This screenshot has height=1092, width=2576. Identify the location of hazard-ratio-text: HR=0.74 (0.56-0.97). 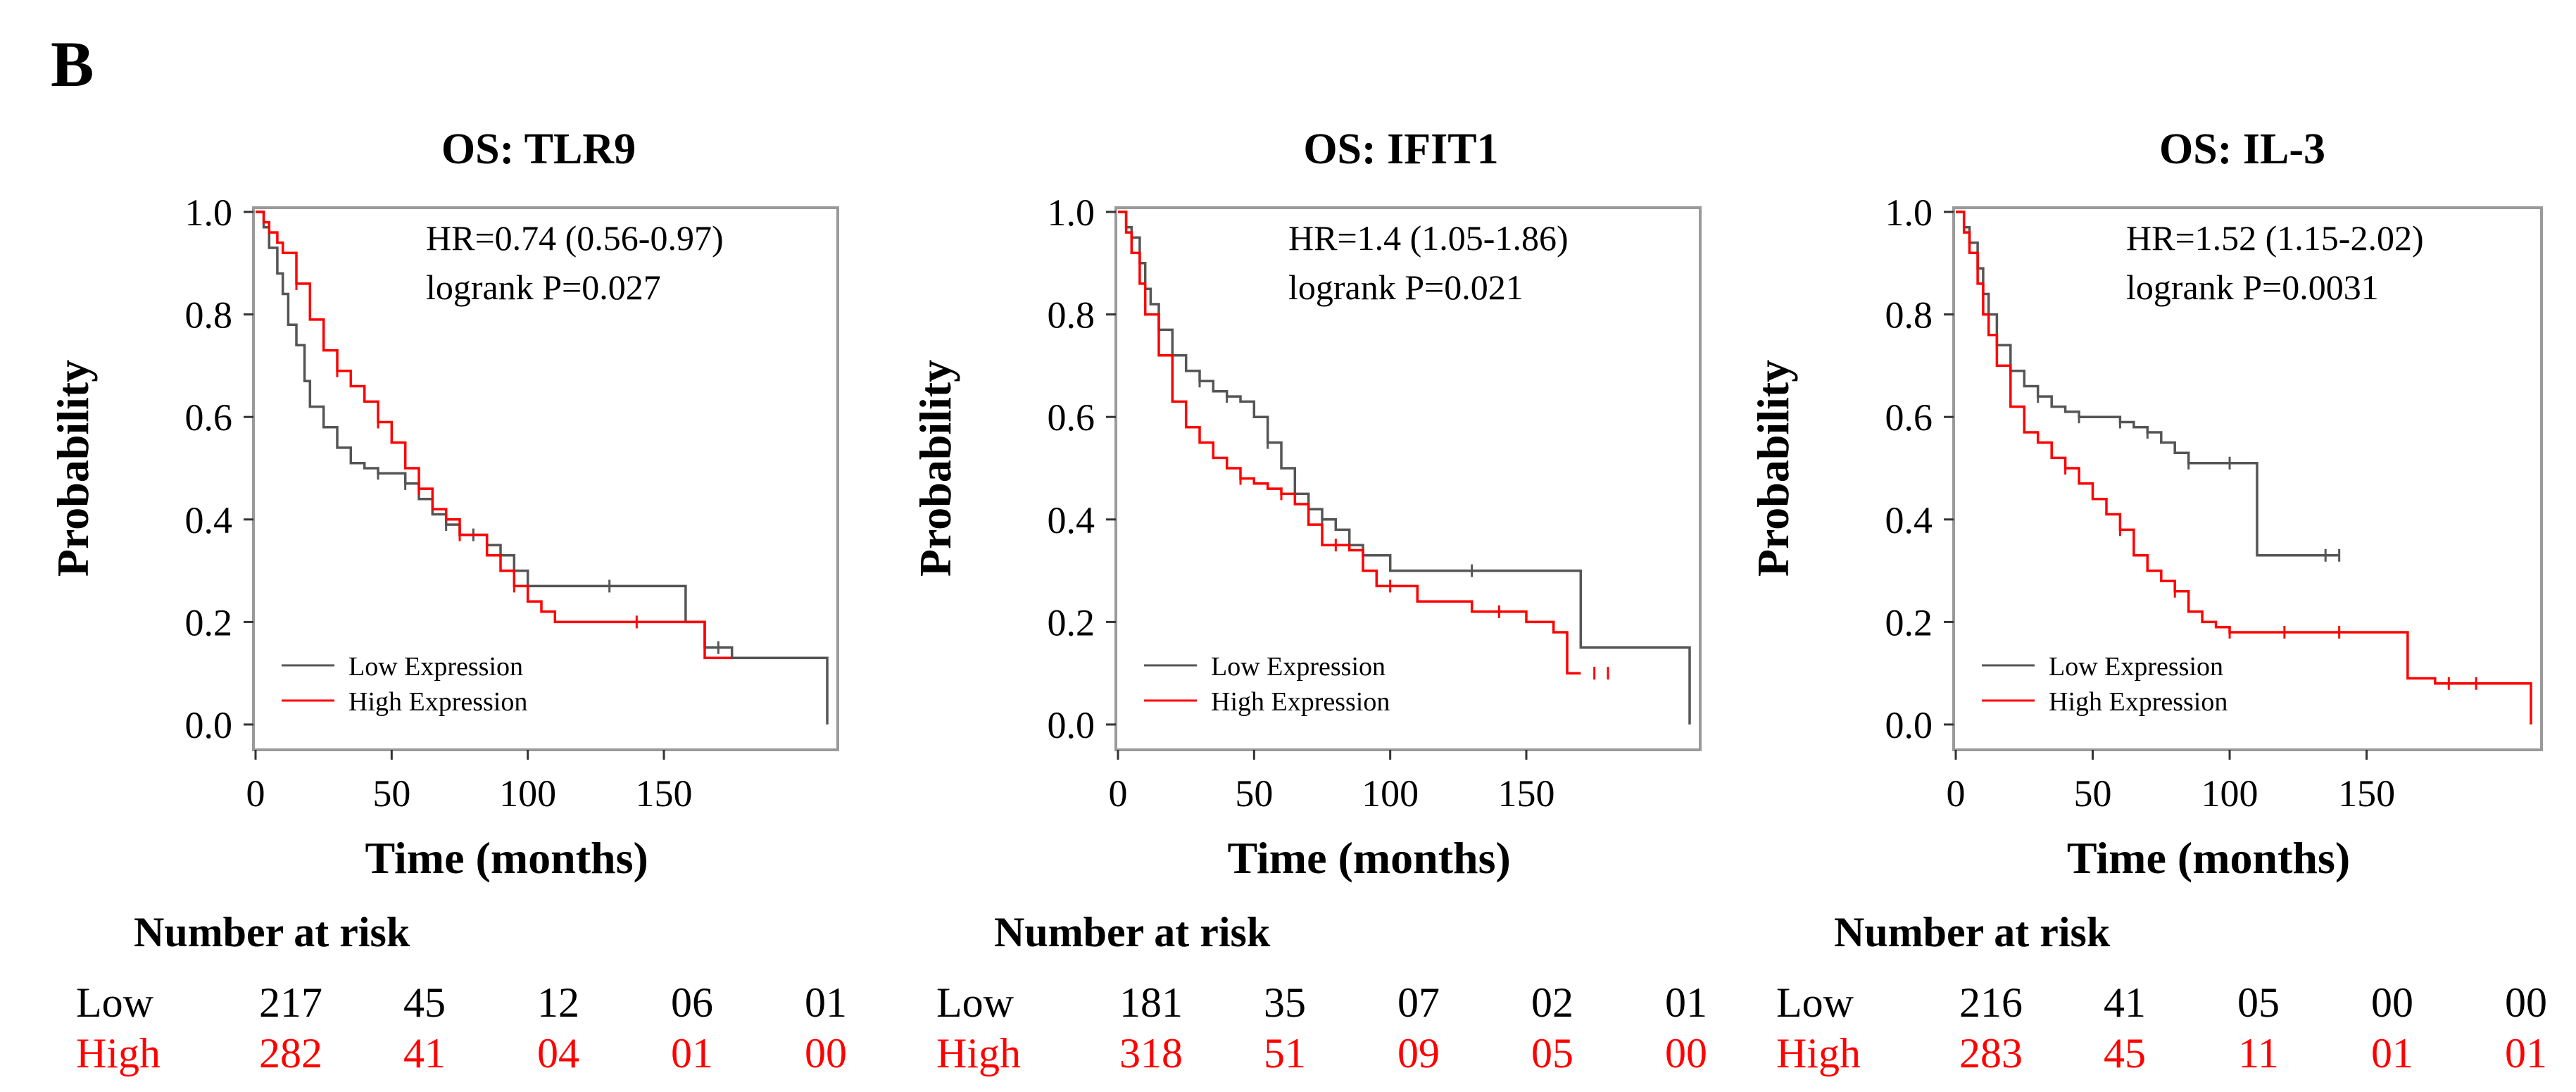
(575, 238).